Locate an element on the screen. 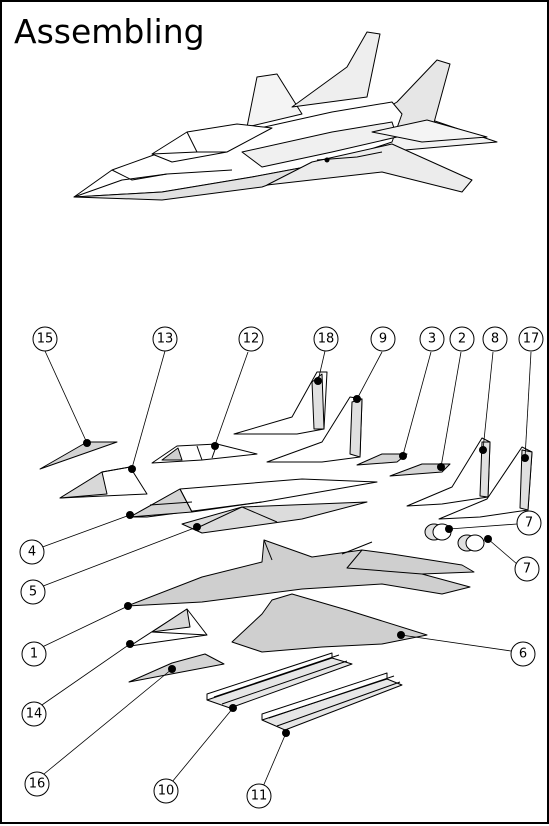 The height and width of the screenshot is (826, 549). callout-10: 10 is located at coordinates (166, 791).